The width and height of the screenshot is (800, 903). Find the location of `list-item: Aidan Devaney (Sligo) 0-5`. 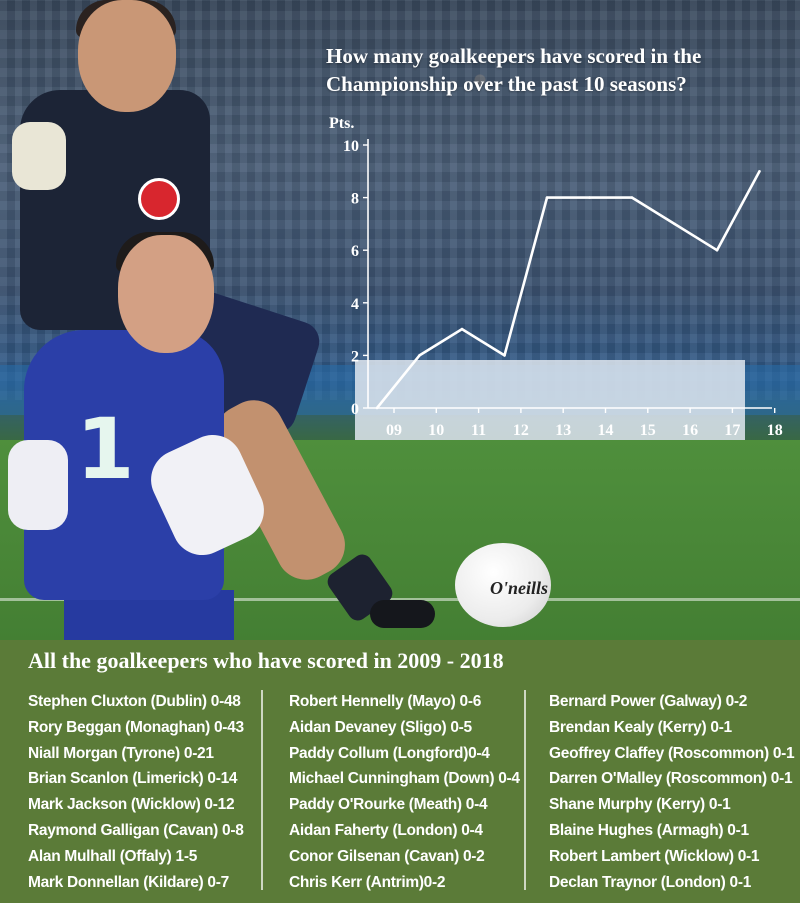

list-item: Aidan Devaney (Sligo) 0-5 is located at coordinates (380, 727).